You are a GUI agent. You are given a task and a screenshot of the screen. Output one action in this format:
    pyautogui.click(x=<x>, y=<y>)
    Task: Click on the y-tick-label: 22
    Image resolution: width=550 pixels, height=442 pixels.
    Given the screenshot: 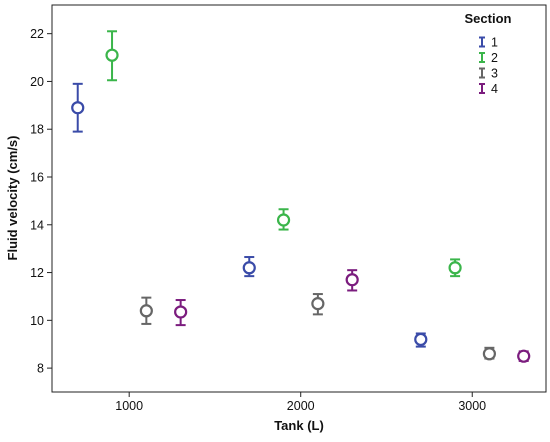 What is the action you would take?
    pyautogui.click(x=37, y=34)
    